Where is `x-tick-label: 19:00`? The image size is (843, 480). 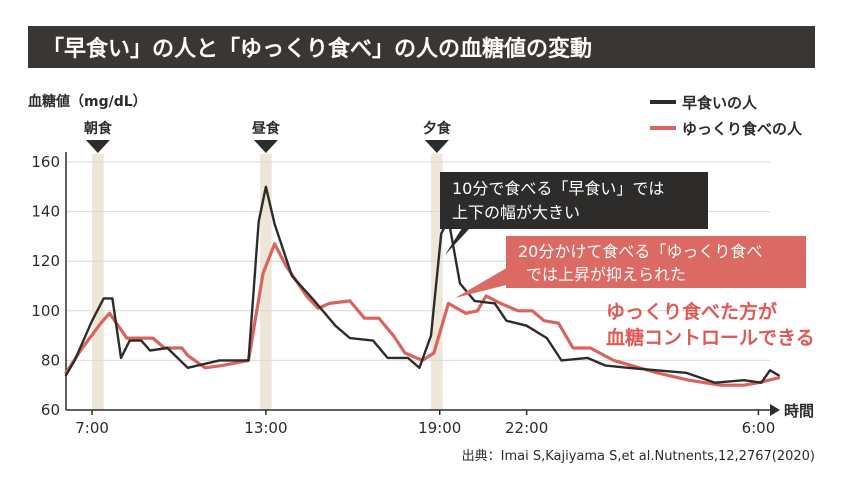
x-tick-label: 19:00 is located at coordinates (439, 428).